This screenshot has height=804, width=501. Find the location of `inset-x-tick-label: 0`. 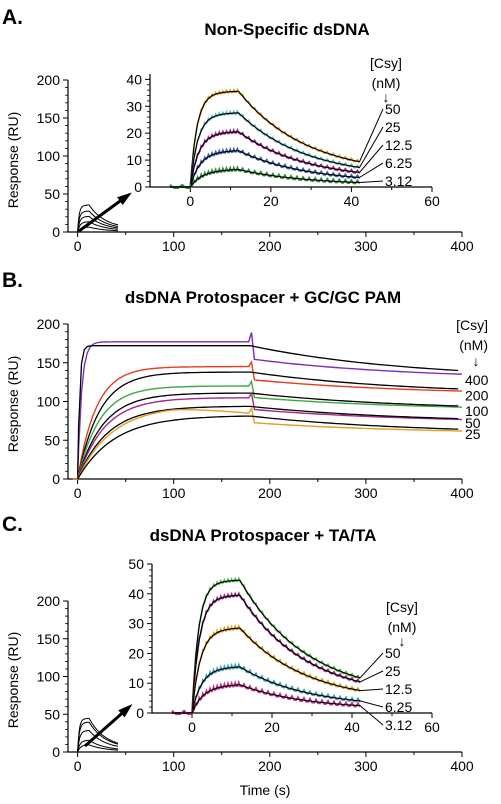

inset-x-tick-label: 0 is located at coordinates (192, 727).